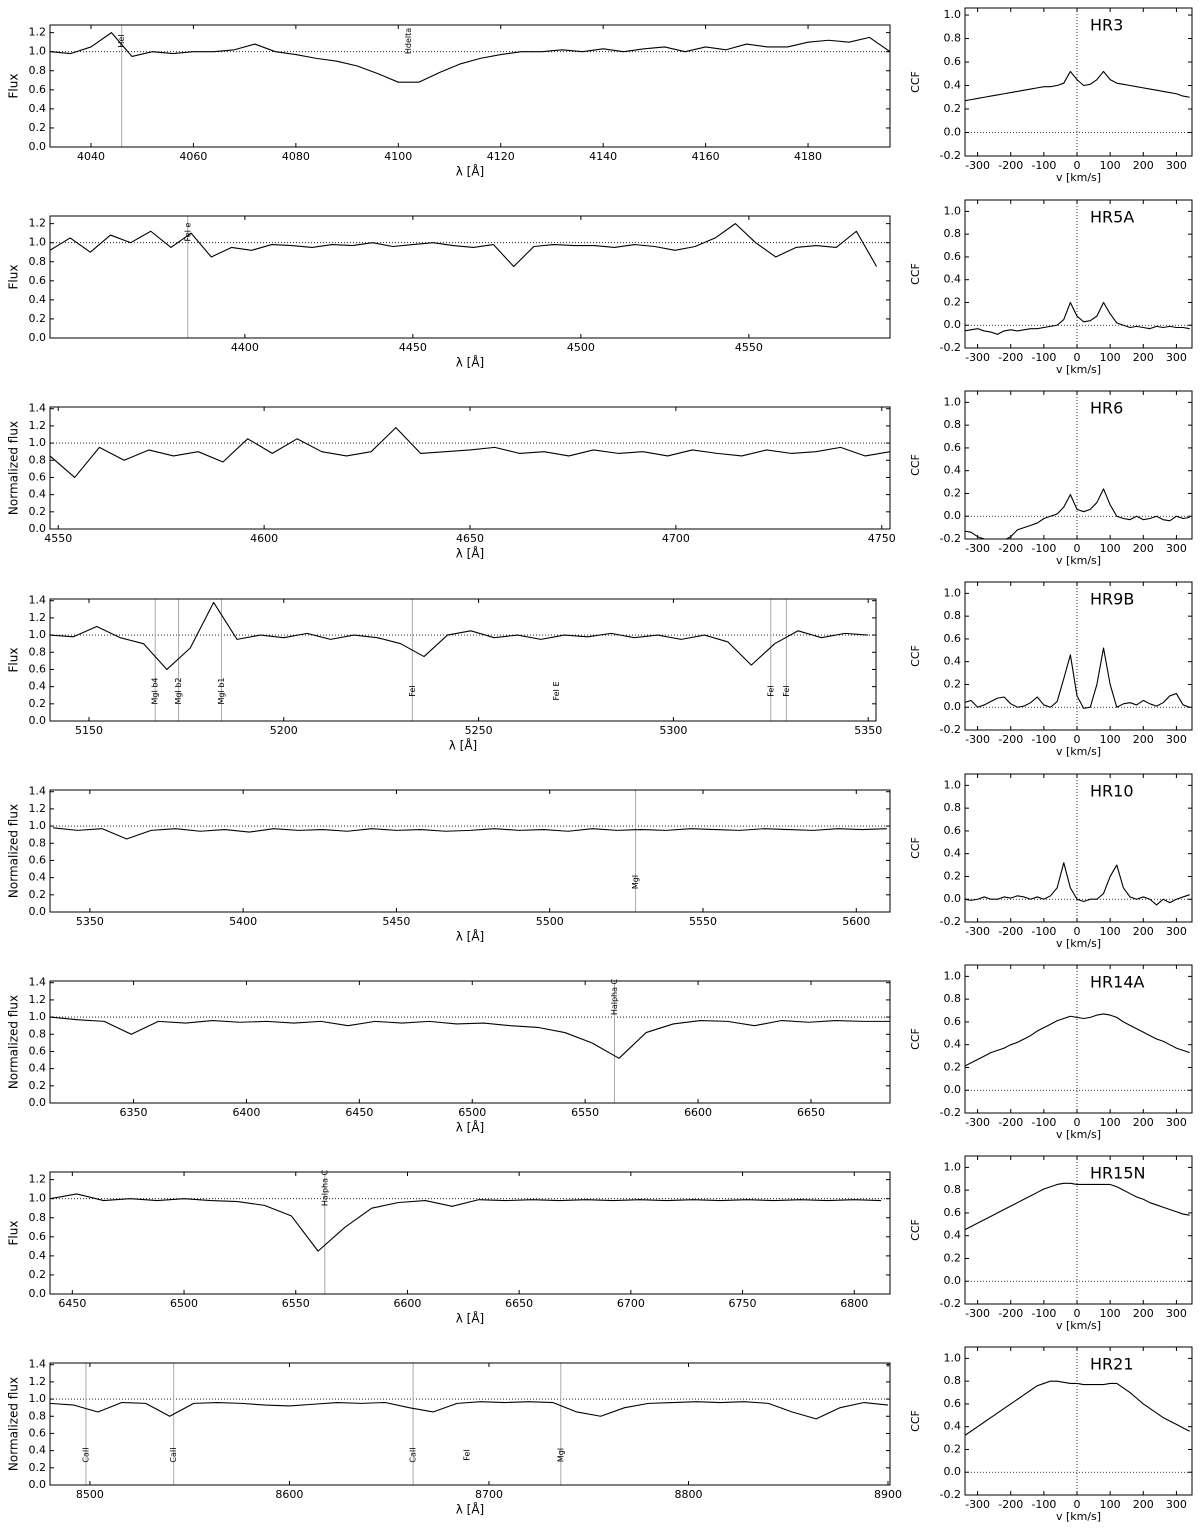  What do you see at coordinates (14, 1424) in the screenshot?
I see `y-axis-label: Normalized flux` at bounding box center [14, 1424].